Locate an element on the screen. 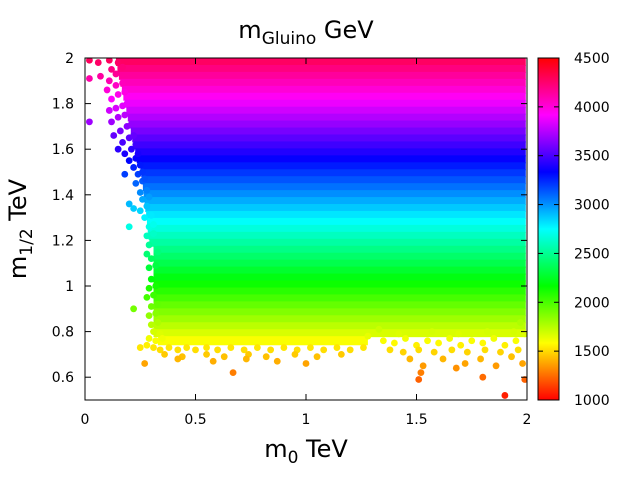 The image size is (640, 480). y-tick-label: 1.2 is located at coordinates (63, 241).